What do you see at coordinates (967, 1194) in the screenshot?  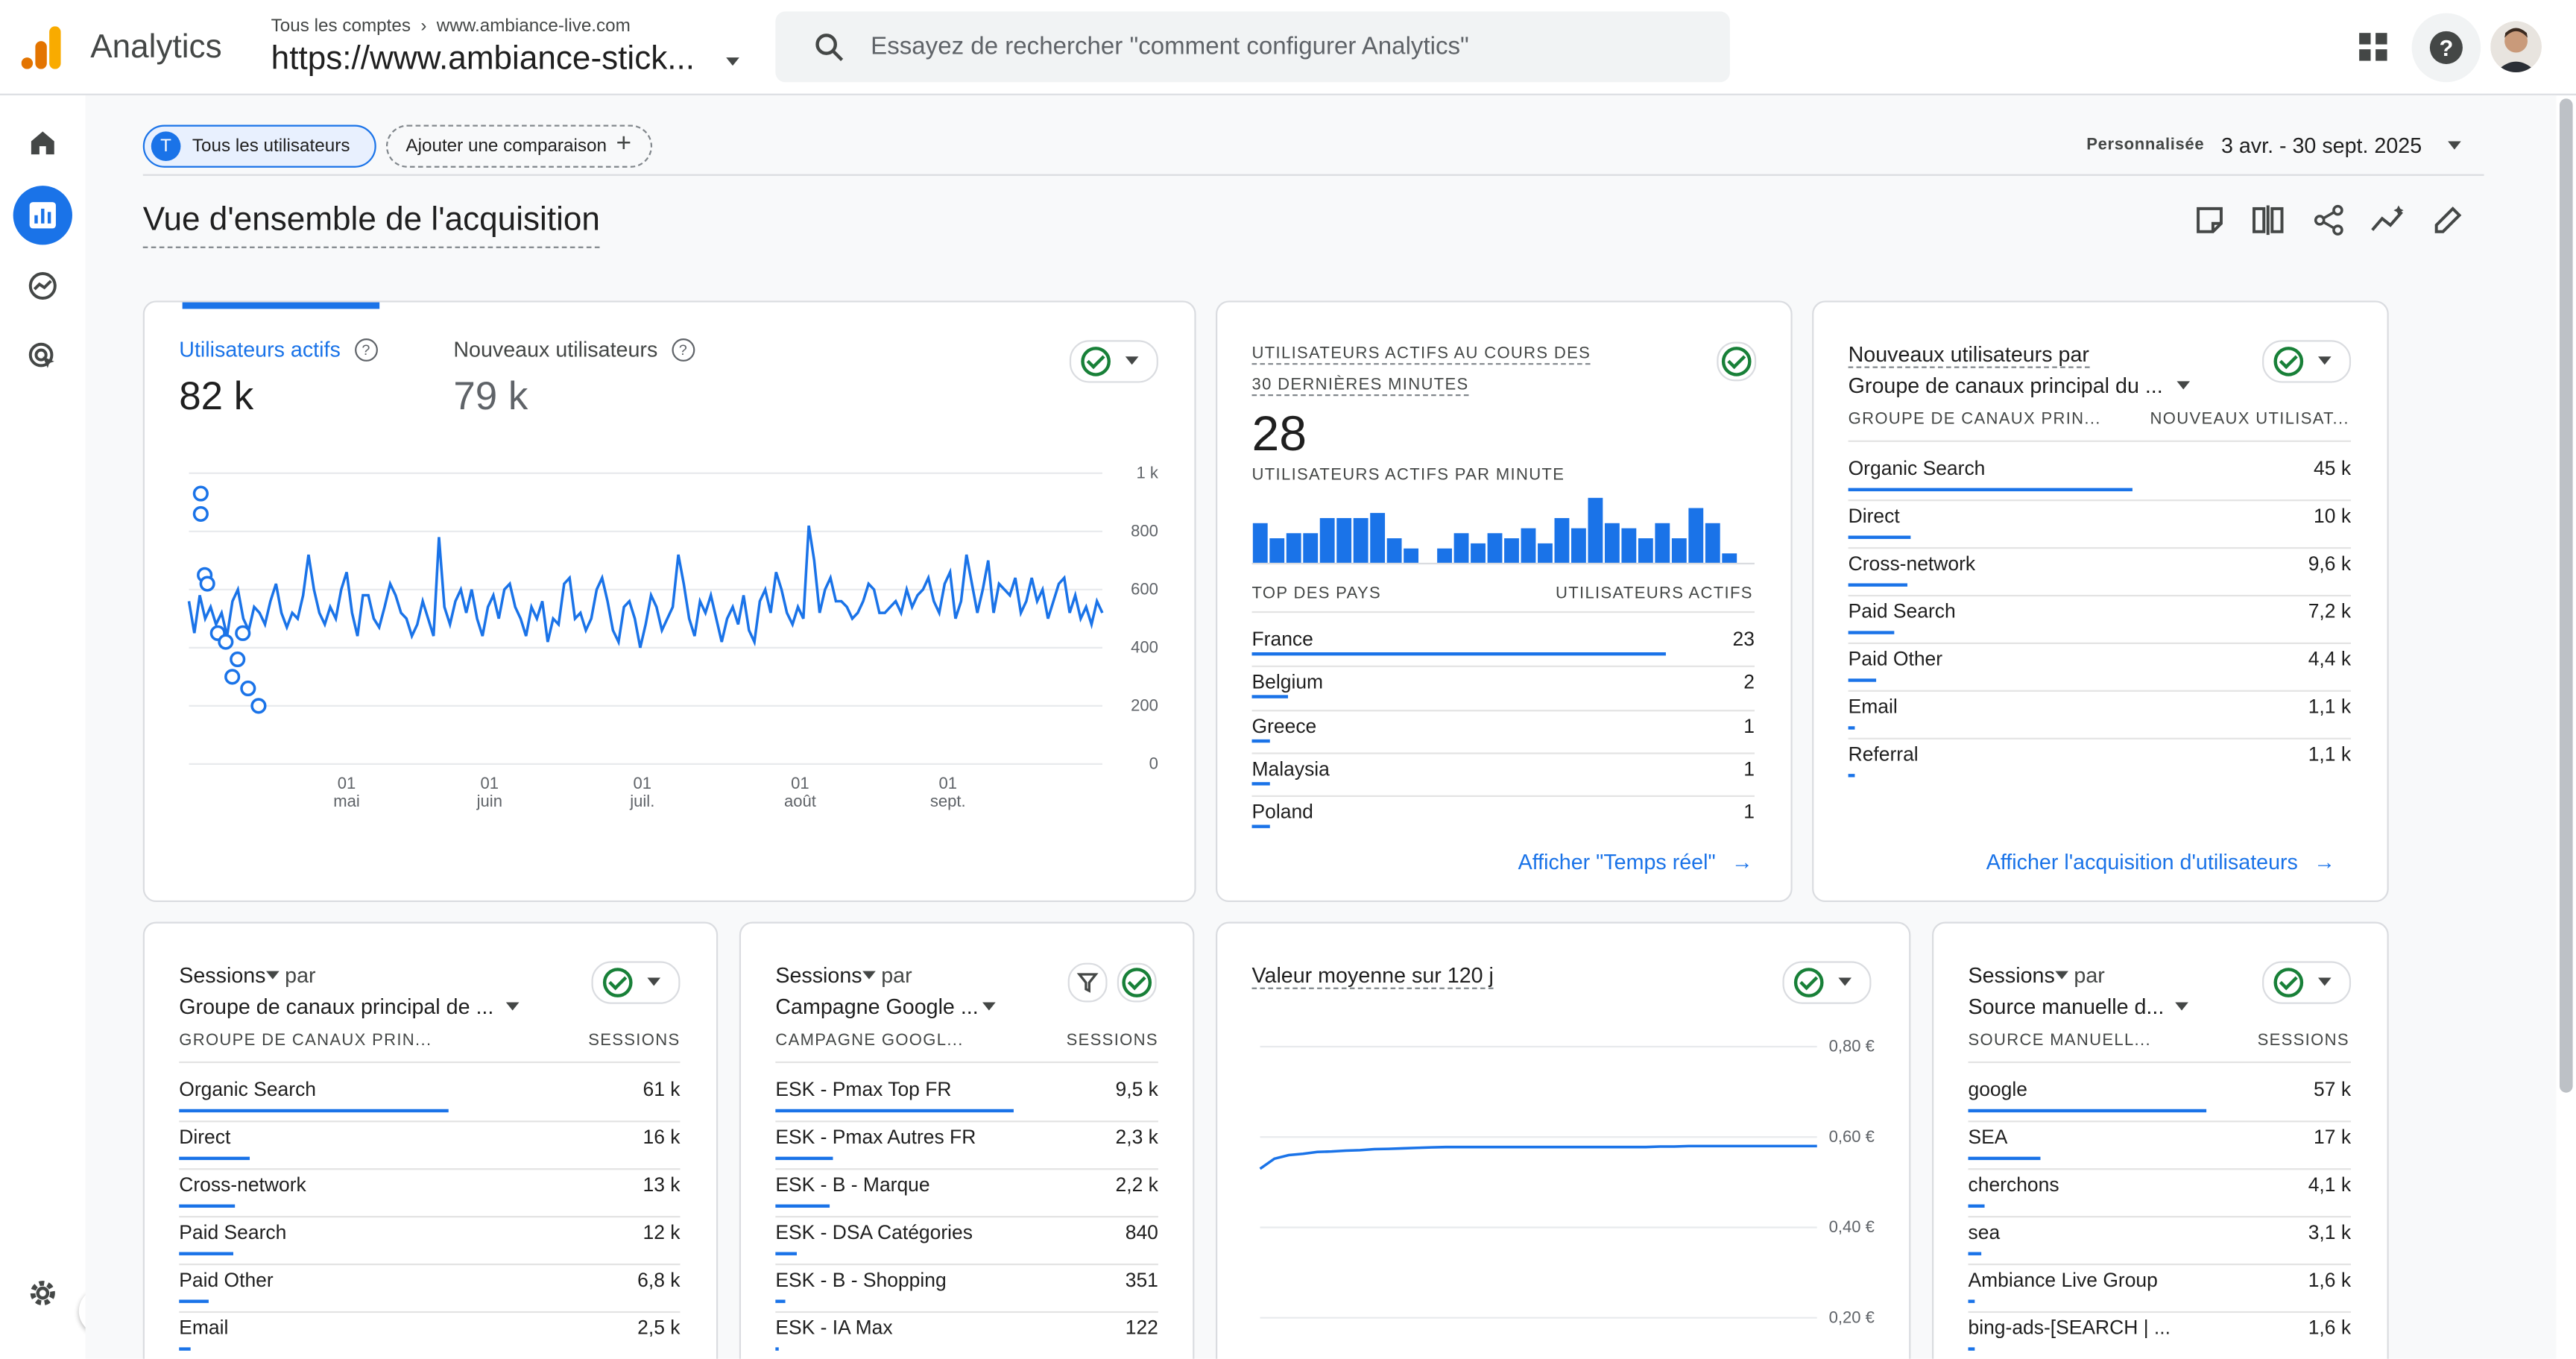 I see `table-row: ESK - B - Marque 2,2 k` at bounding box center [967, 1194].